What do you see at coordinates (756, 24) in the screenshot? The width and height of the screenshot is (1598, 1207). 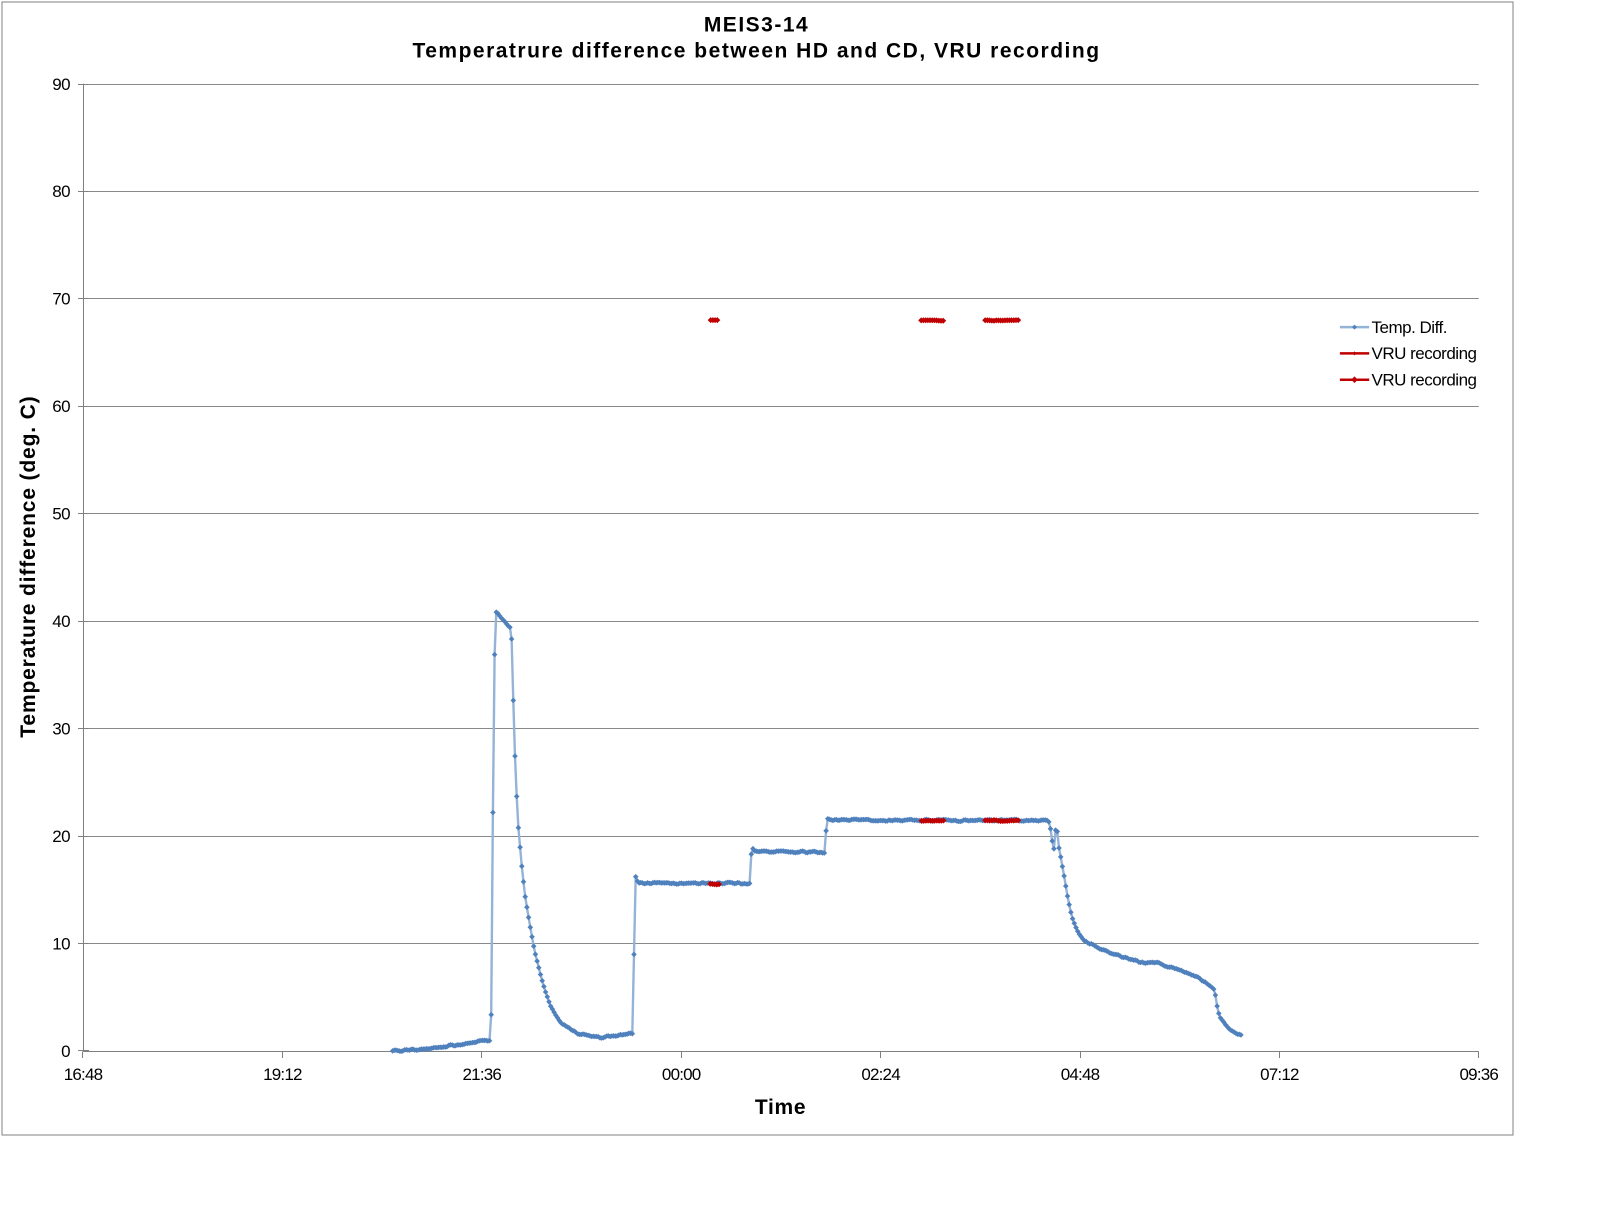 I see `svg-text: MEIS3-14` at bounding box center [756, 24].